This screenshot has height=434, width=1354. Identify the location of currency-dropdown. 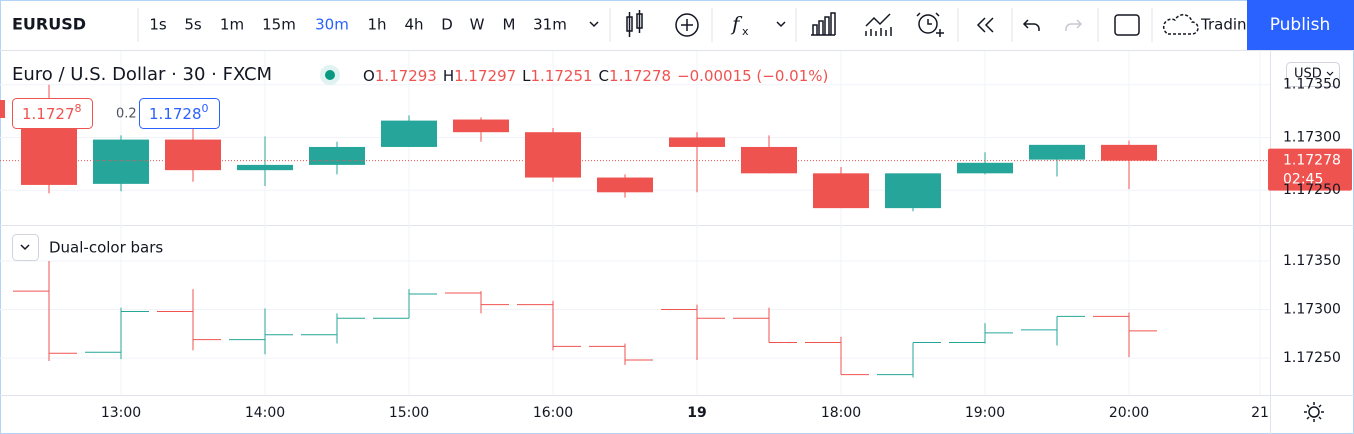
(1313, 74).